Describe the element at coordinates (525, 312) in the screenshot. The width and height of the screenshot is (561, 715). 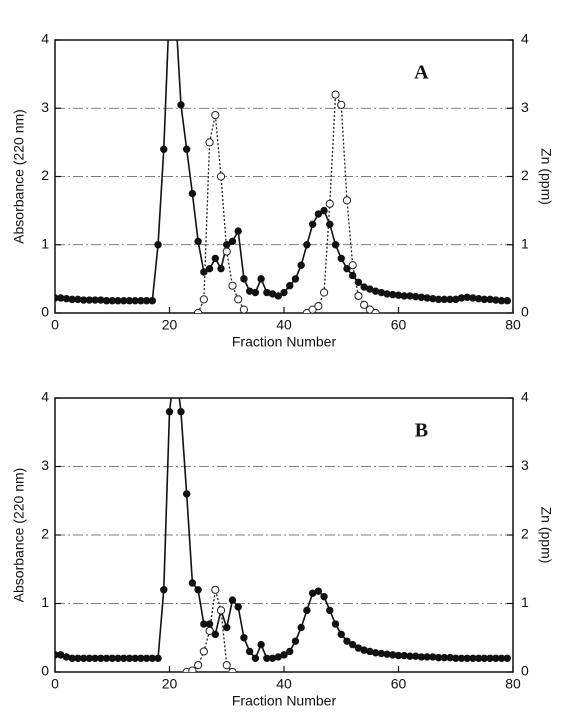
I see `y2-tick-label: 0` at that location.